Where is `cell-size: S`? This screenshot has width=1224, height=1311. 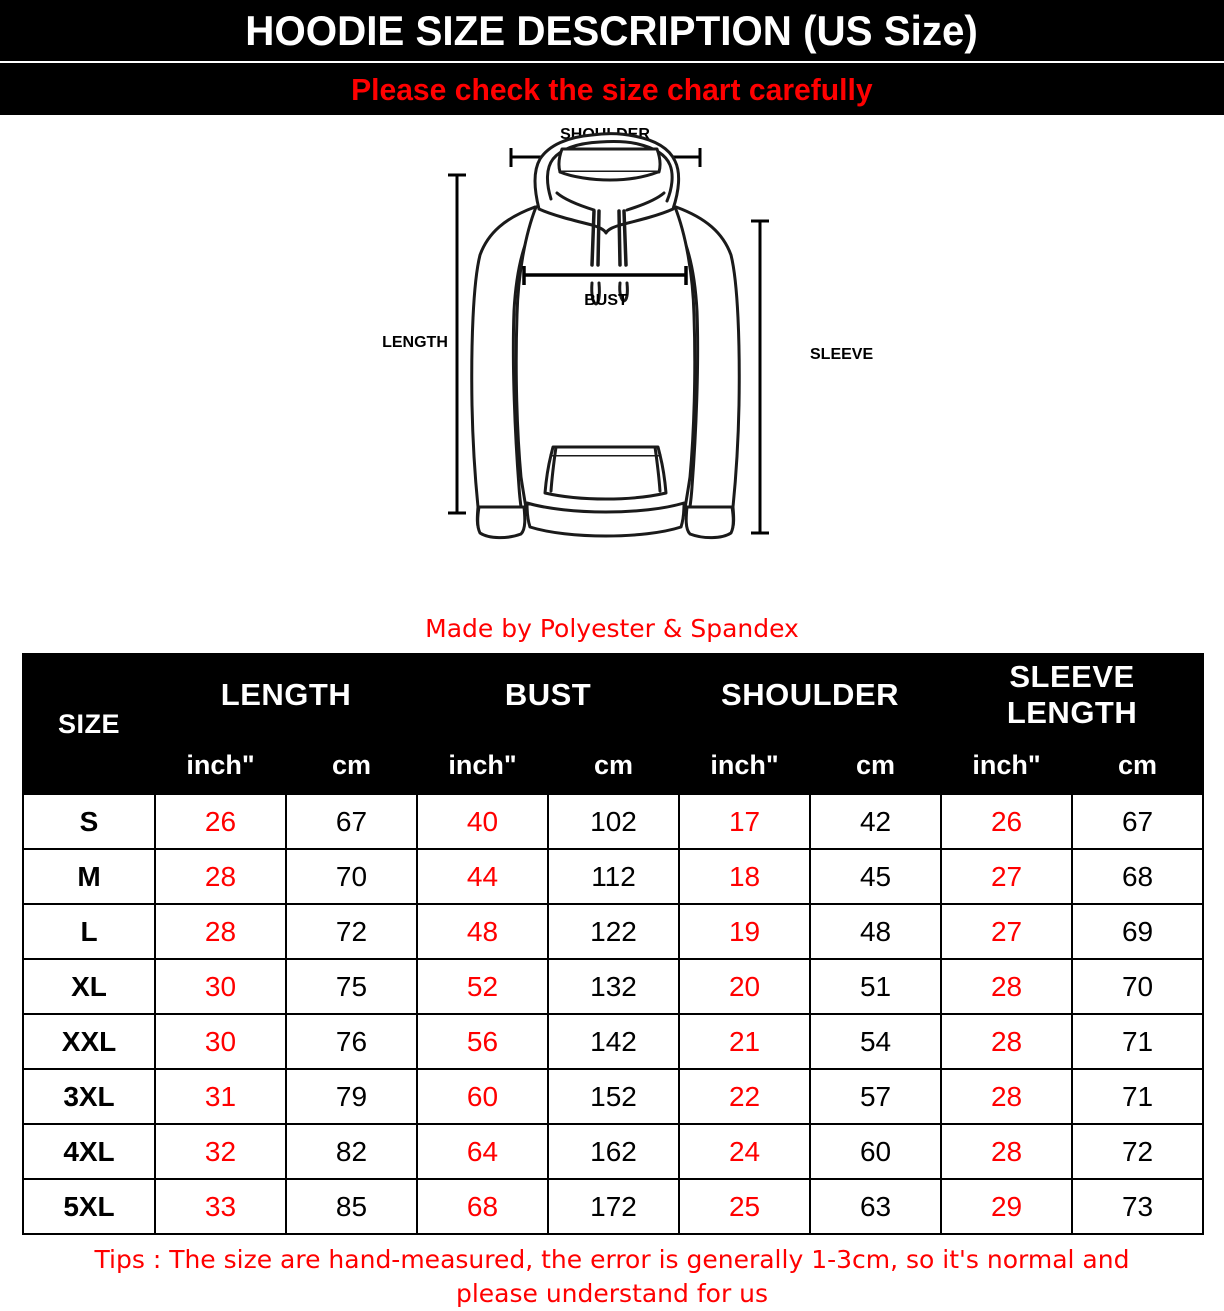 cell-size: S is located at coordinates (89, 821).